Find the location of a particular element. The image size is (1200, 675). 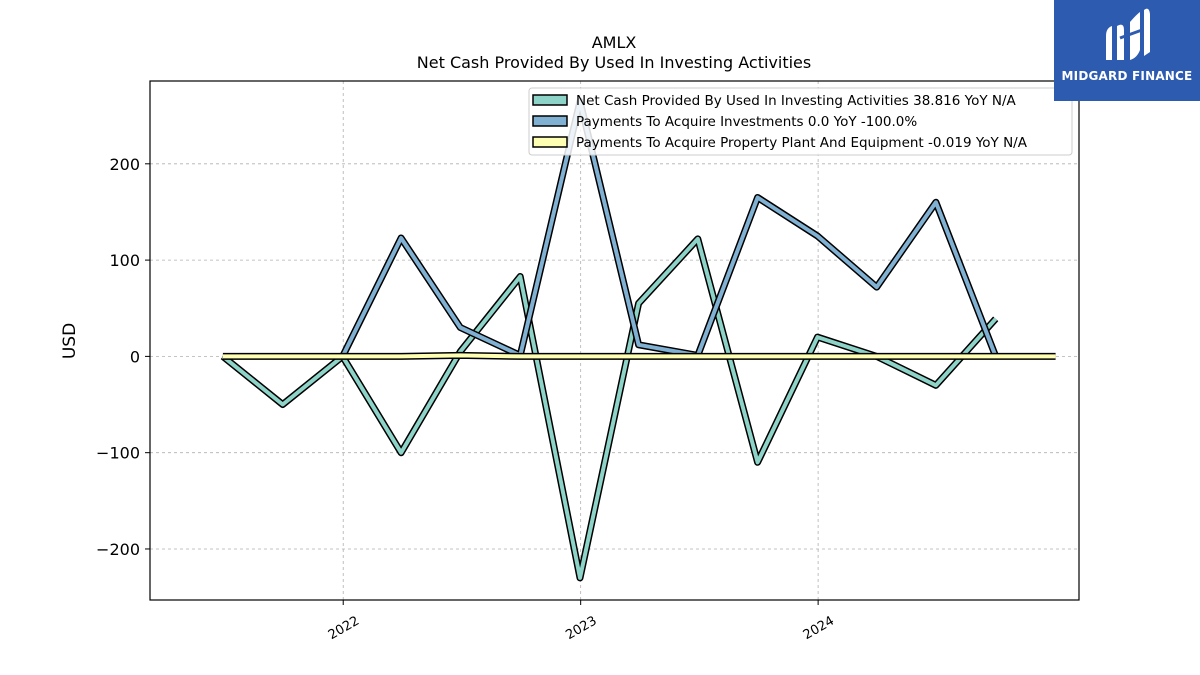

x-tick-label: 2024 is located at coordinates (819, 629).